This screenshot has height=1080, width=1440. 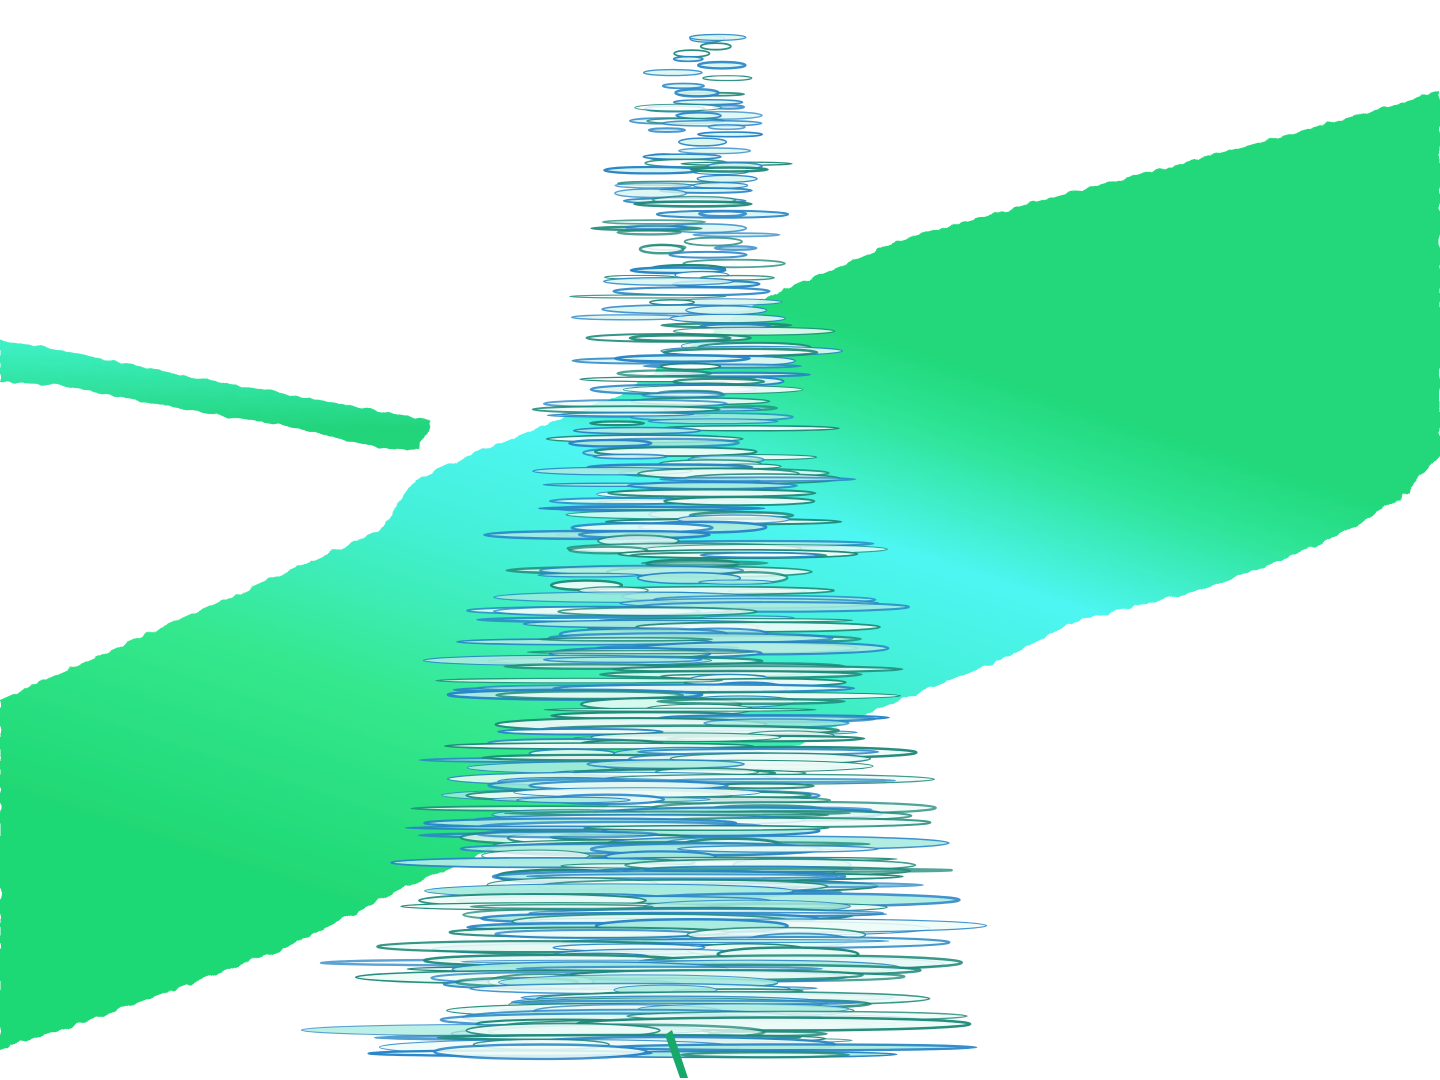 What do you see at coordinates (215, 395) in the screenshot?
I see `branch-tube` at bounding box center [215, 395].